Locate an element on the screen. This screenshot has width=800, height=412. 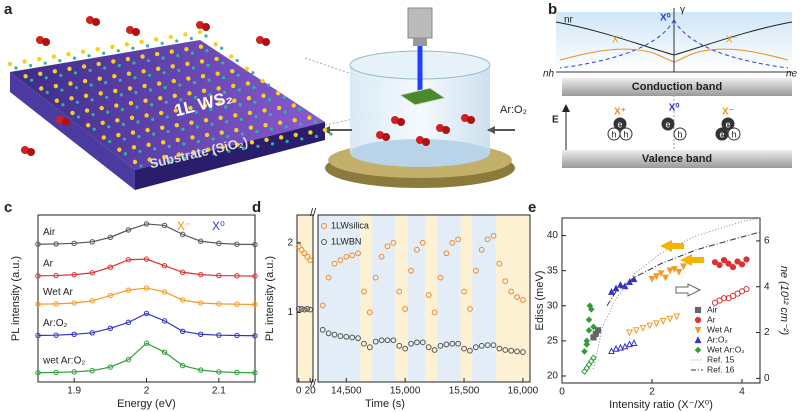
y-tick-label: 40 is located at coordinates (553, 235).